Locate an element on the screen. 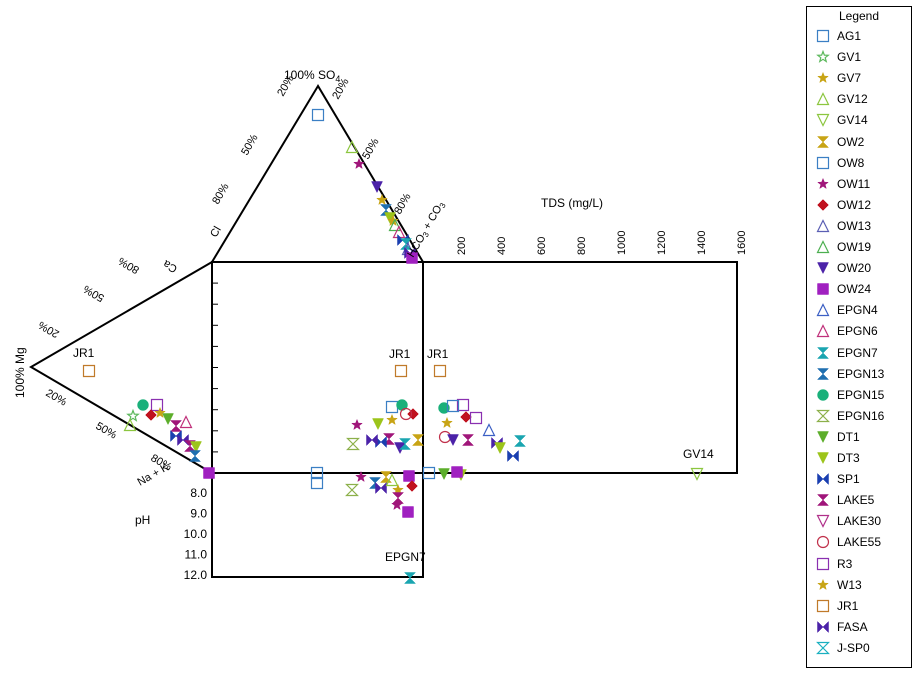 The width and height of the screenshot is (923, 674). anion-triangle is located at coordinates (317, 173).